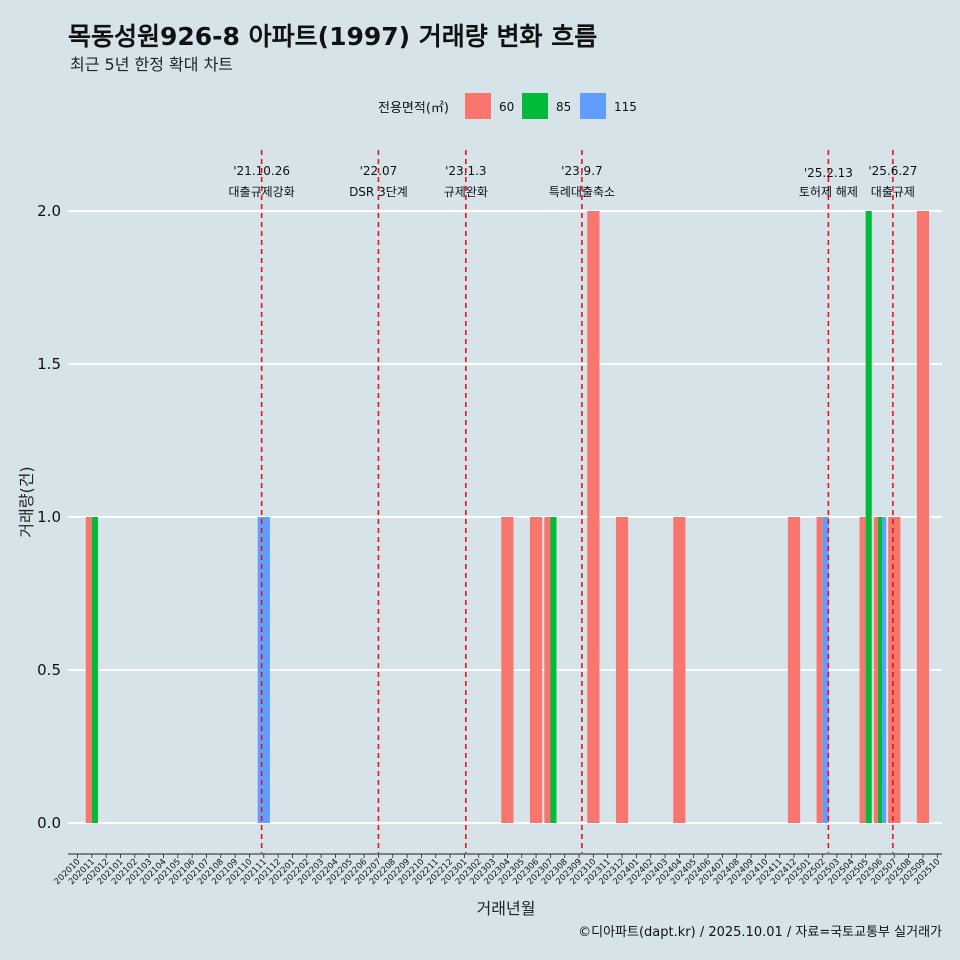  Describe the element at coordinates (828, 173) in the screenshot. I see `event-date: '25.2.13` at that location.